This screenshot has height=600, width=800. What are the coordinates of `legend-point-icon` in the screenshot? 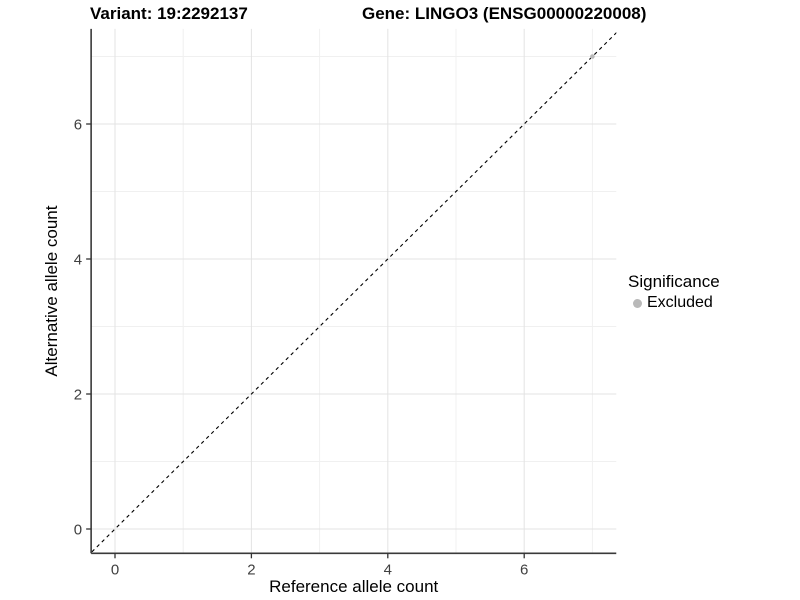 It's located at (637, 303).